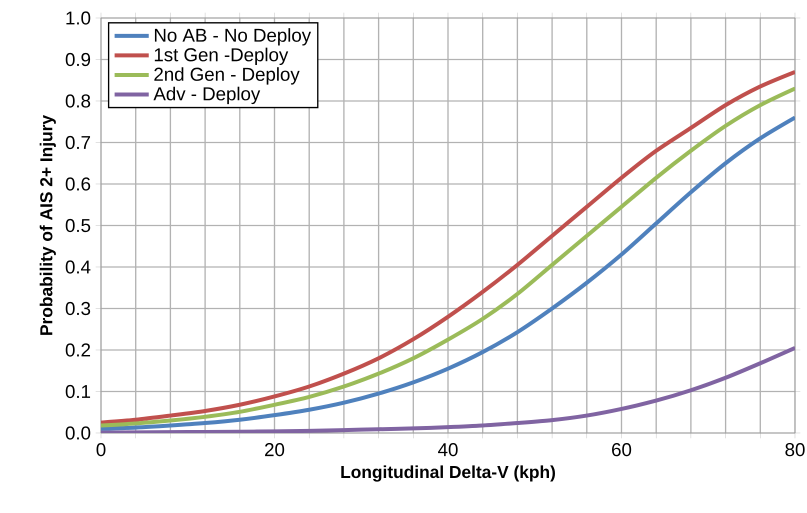  What do you see at coordinates (227, 76) in the screenshot?
I see `legend-label: 2nd Gen - Deploy` at bounding box center [227, 76].